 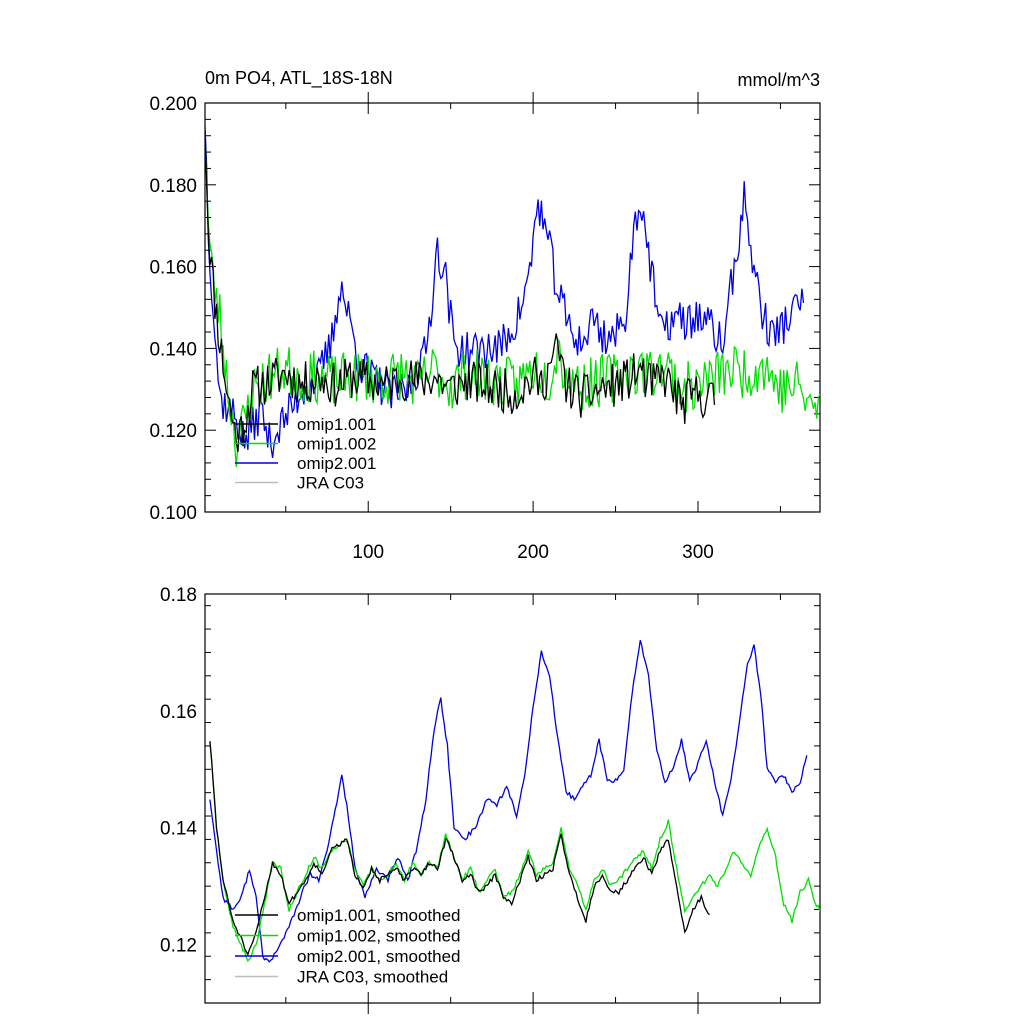 I want to click on legend-label: omip1.002, smoothed, so click(x=379, y=936).